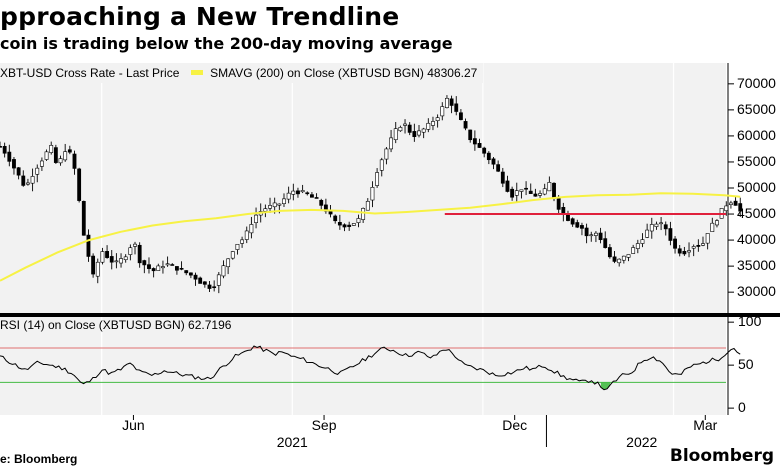 The height and width of the screenshot is (470, 780). Describe the element at coordinates (746, 364) in the screenshot. I see `rsi-tick-label: 50` at that location.